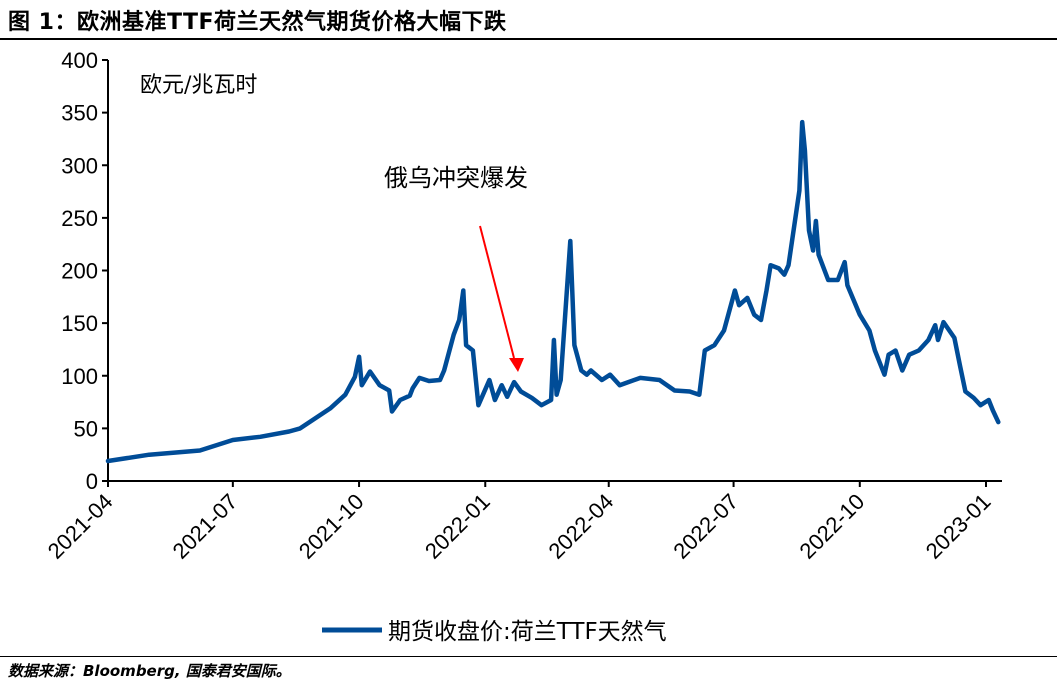 This screenshot has height=682, width=1057. I want to click on y-tick-label: 250, so click(79, 218).